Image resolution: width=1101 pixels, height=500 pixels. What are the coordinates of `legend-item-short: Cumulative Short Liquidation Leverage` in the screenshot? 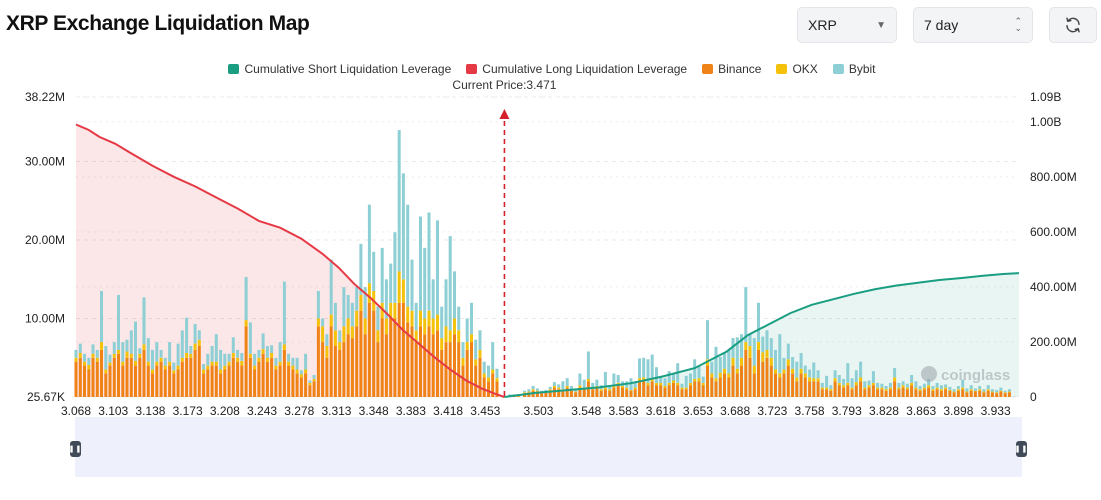 It's located at (338, 69).